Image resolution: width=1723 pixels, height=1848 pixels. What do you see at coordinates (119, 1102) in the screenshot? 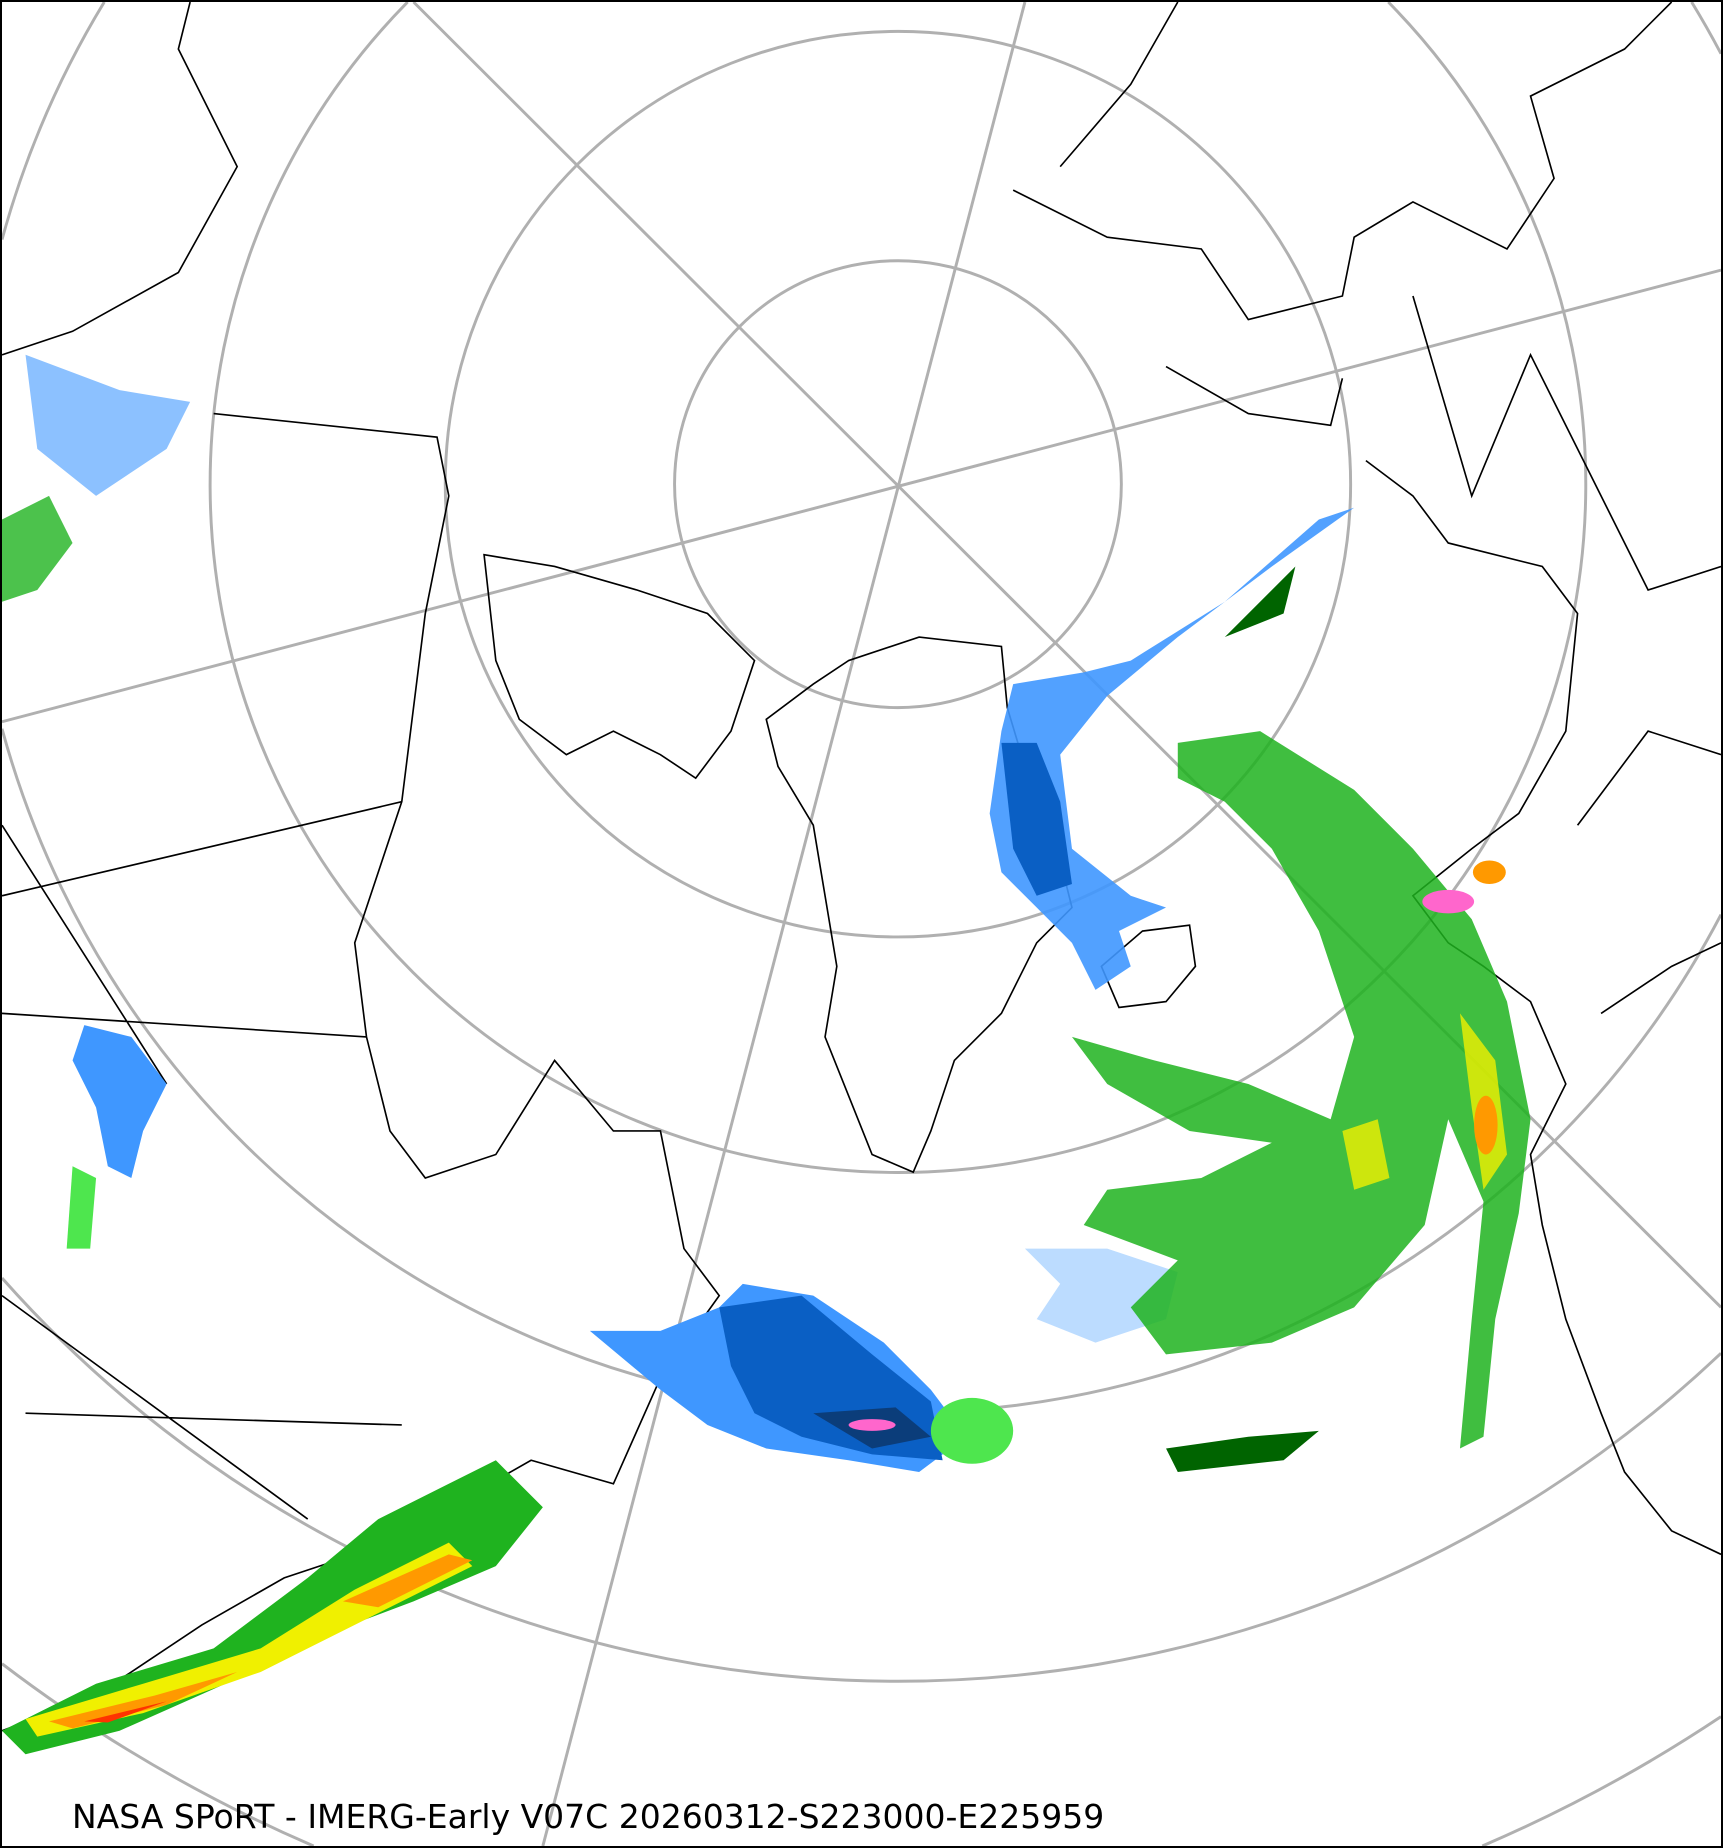
I see `precip-blue-canada` at bounding box center [119, 1102].